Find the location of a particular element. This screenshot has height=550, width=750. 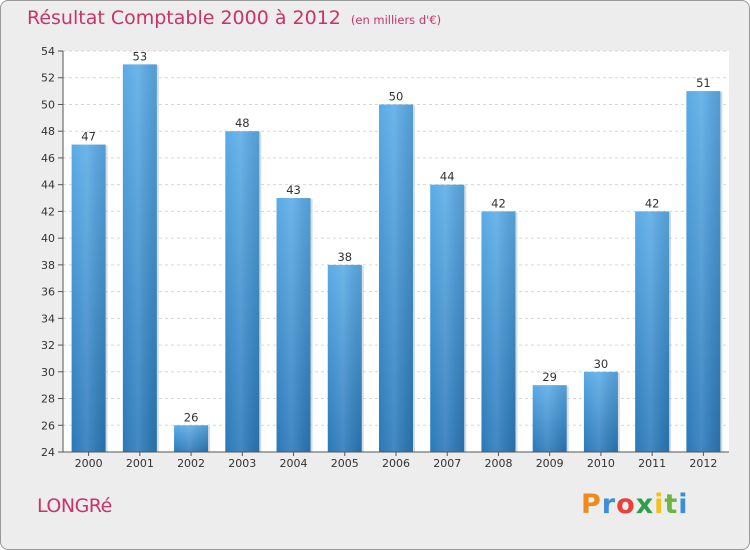

y-tick-label: 44 is located at coordinates (48, 185).